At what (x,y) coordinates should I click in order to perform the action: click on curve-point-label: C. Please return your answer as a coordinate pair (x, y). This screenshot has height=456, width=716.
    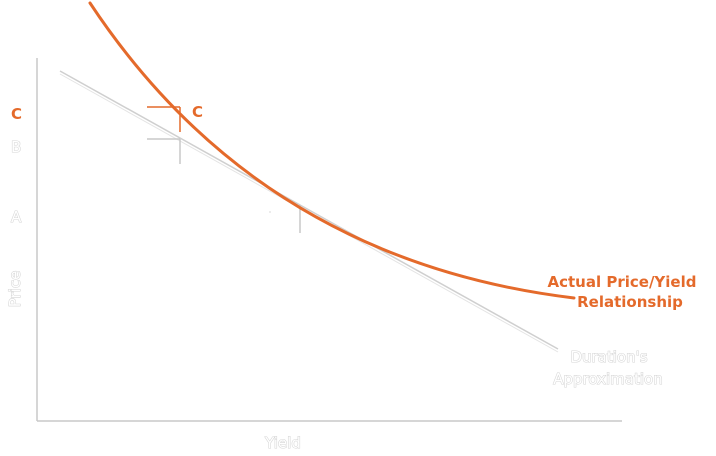
    Looking at the image, I should click on (197, 112).